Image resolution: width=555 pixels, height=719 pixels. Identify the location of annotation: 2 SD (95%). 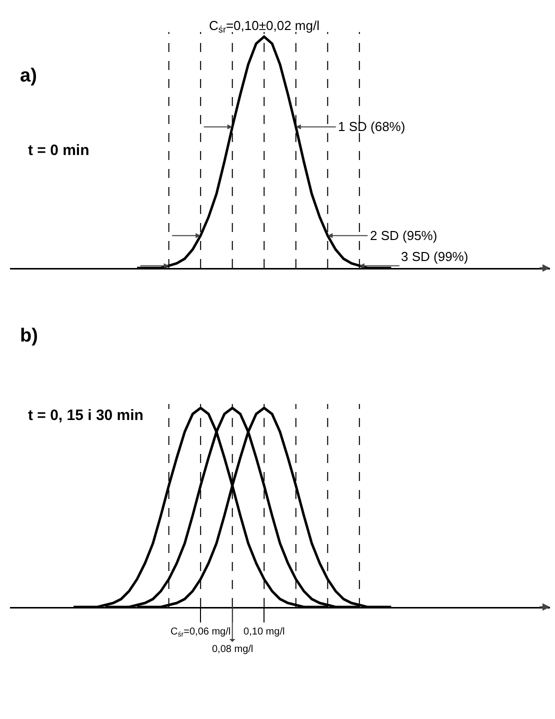
(404, 235).